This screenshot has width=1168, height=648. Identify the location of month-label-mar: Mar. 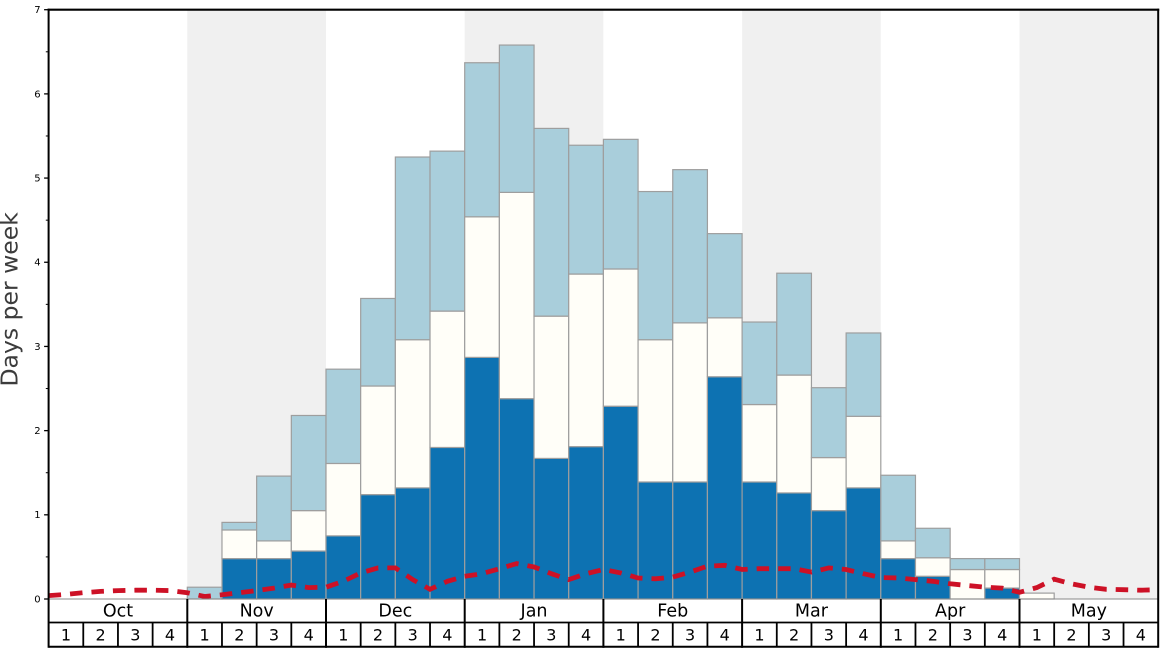
(812, 612).